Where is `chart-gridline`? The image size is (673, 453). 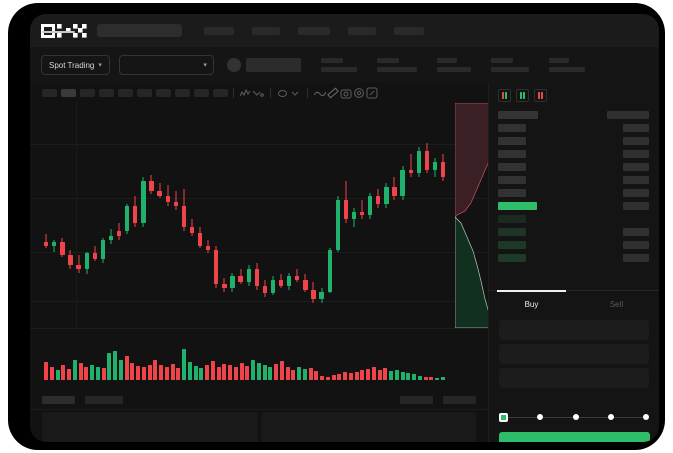 chart-gridline is located at coordinates (259, 252).